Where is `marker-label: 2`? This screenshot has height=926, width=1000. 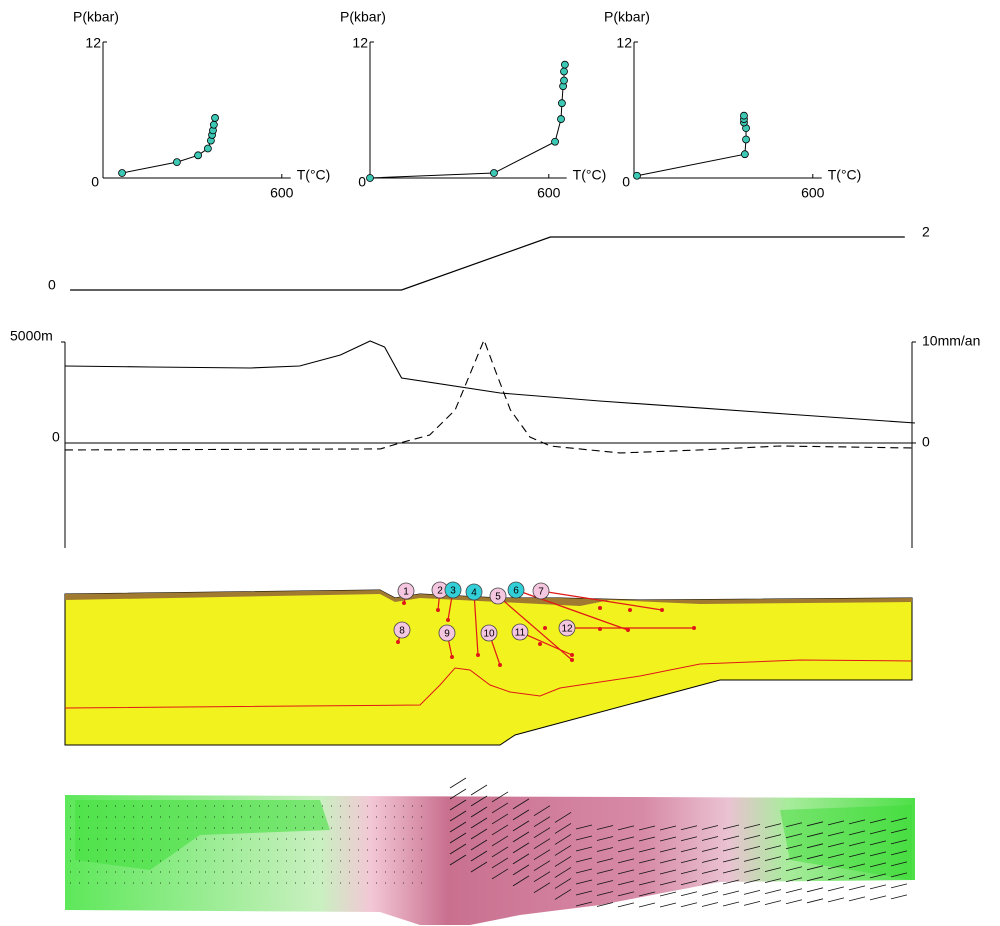
marker-label: 2 is located at coordinates (440, 591).